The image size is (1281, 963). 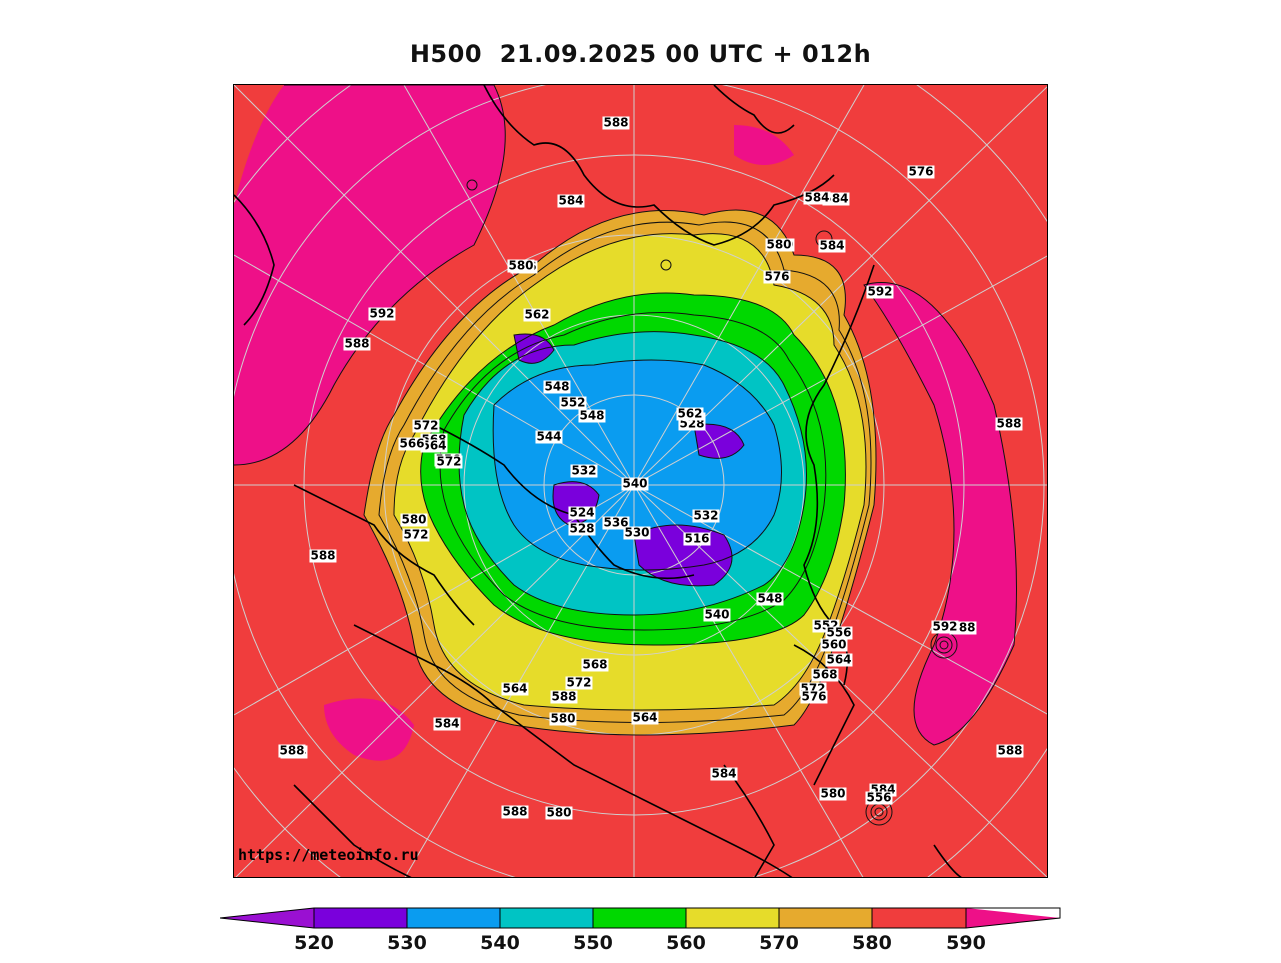 What do you see at coordinates (407, 943) in the screenshot?
I see `colorbar-tick-label: 530` at bounding box center [407, 943].